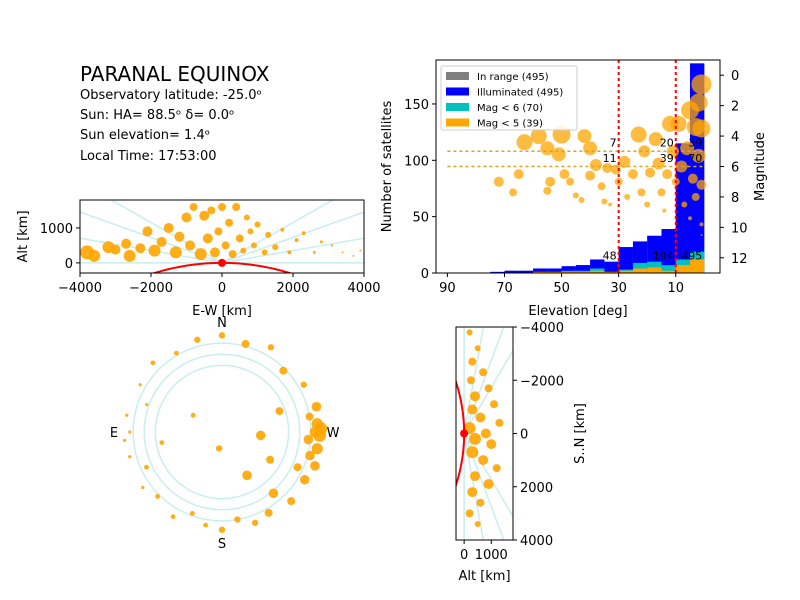  I want to click on y-tick-label: 150, so click(416, 105).